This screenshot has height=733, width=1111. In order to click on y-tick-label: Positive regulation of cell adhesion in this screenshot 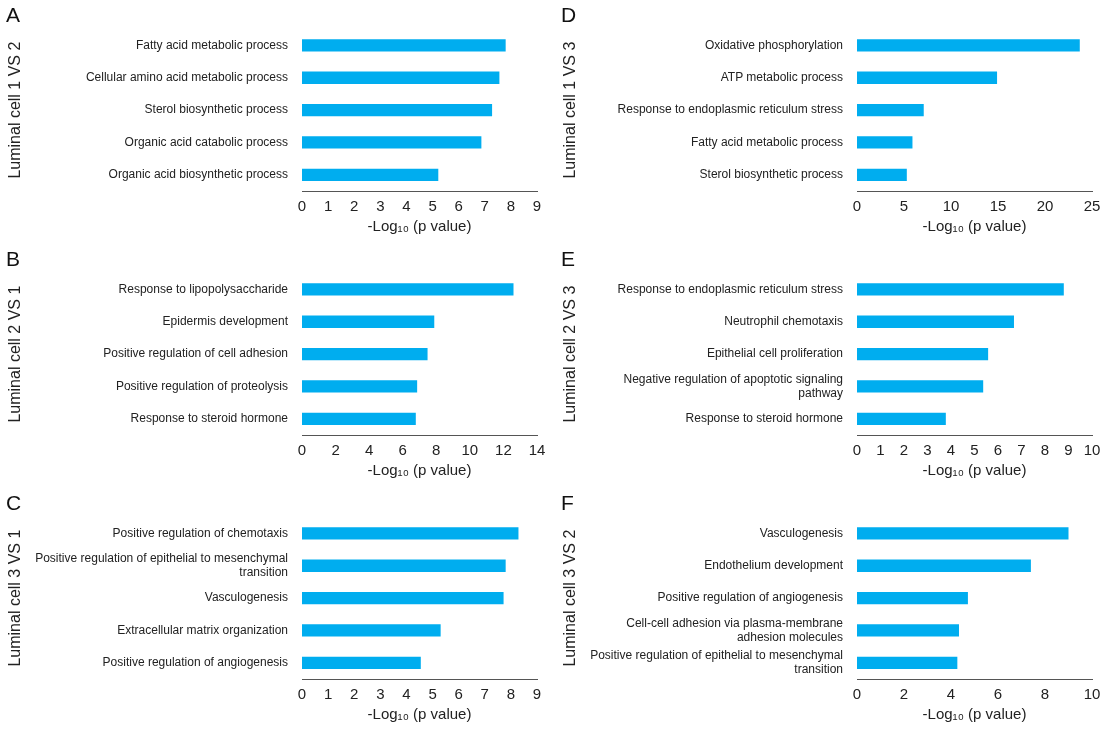, I will do `click(195, 353)`.